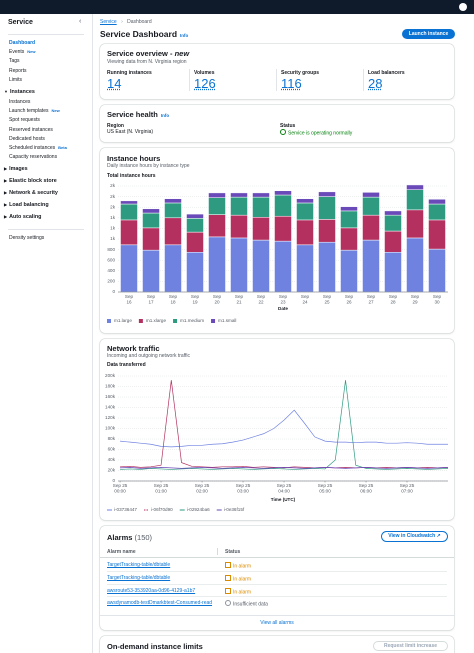 The width and height of the screenshot is (474, 653). I want to click on y-tick-label: 400, so click(111, 270).